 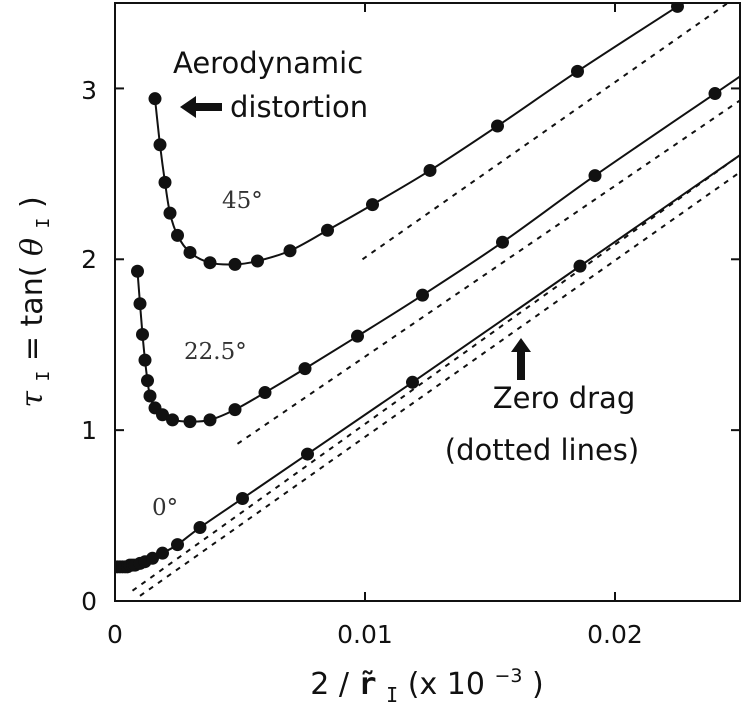 What do you see at coordinates (201, 107) in the screenshot?
I see `left-arrow-icon` at bounding box center [201, 107].